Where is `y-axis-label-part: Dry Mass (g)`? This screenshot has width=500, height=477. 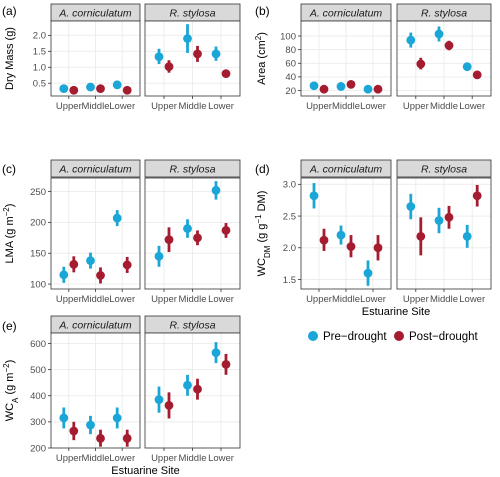
y-axis-label-part: Dry Mass (g) is located at coordinates (10, 58).